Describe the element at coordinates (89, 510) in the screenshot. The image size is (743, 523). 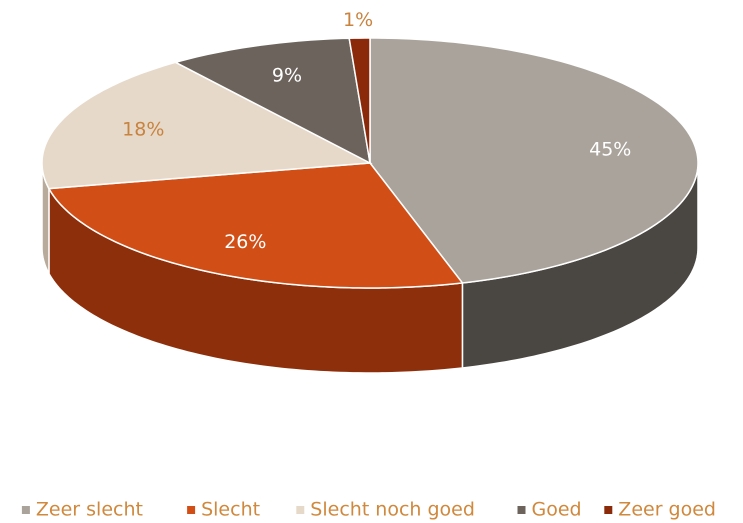
I see `legend-label: Zeer slecht` at that location.